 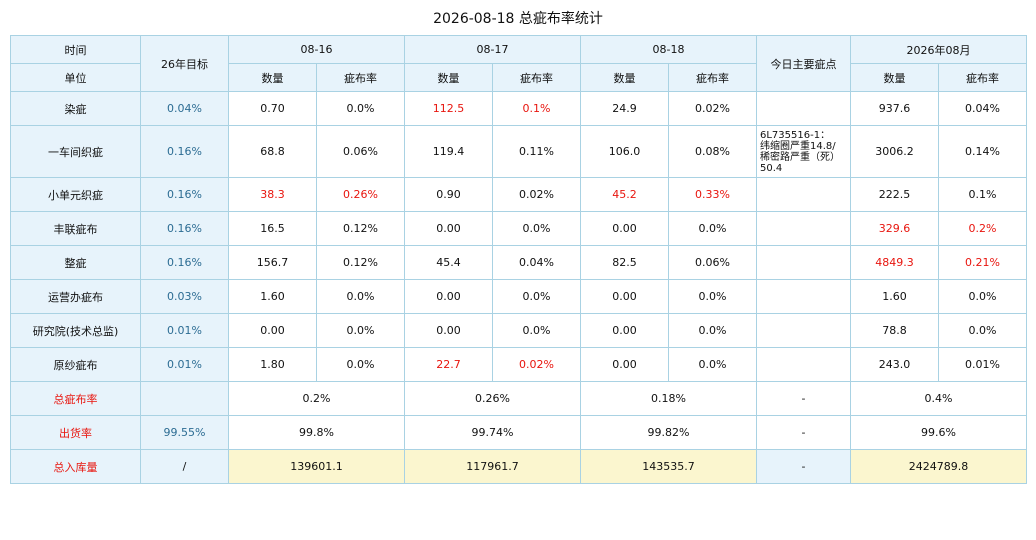 What do you see at coordinates (272, 262) in the screenshot?
I see `cell-qty: 156.7` at bounding box center [272, 262].